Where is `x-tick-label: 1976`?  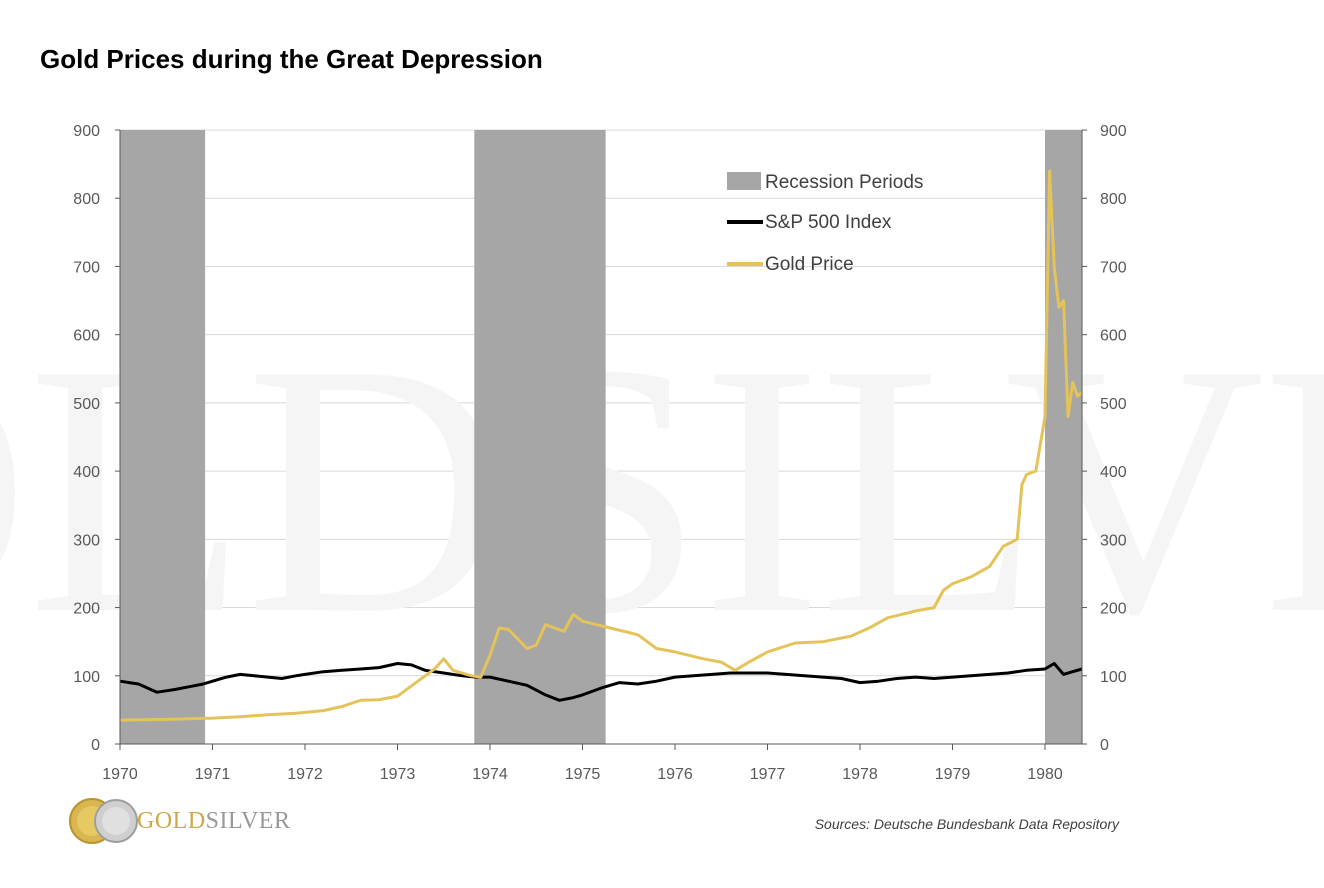
x-tick-label: 1976 is located at coordinates (675, 774).